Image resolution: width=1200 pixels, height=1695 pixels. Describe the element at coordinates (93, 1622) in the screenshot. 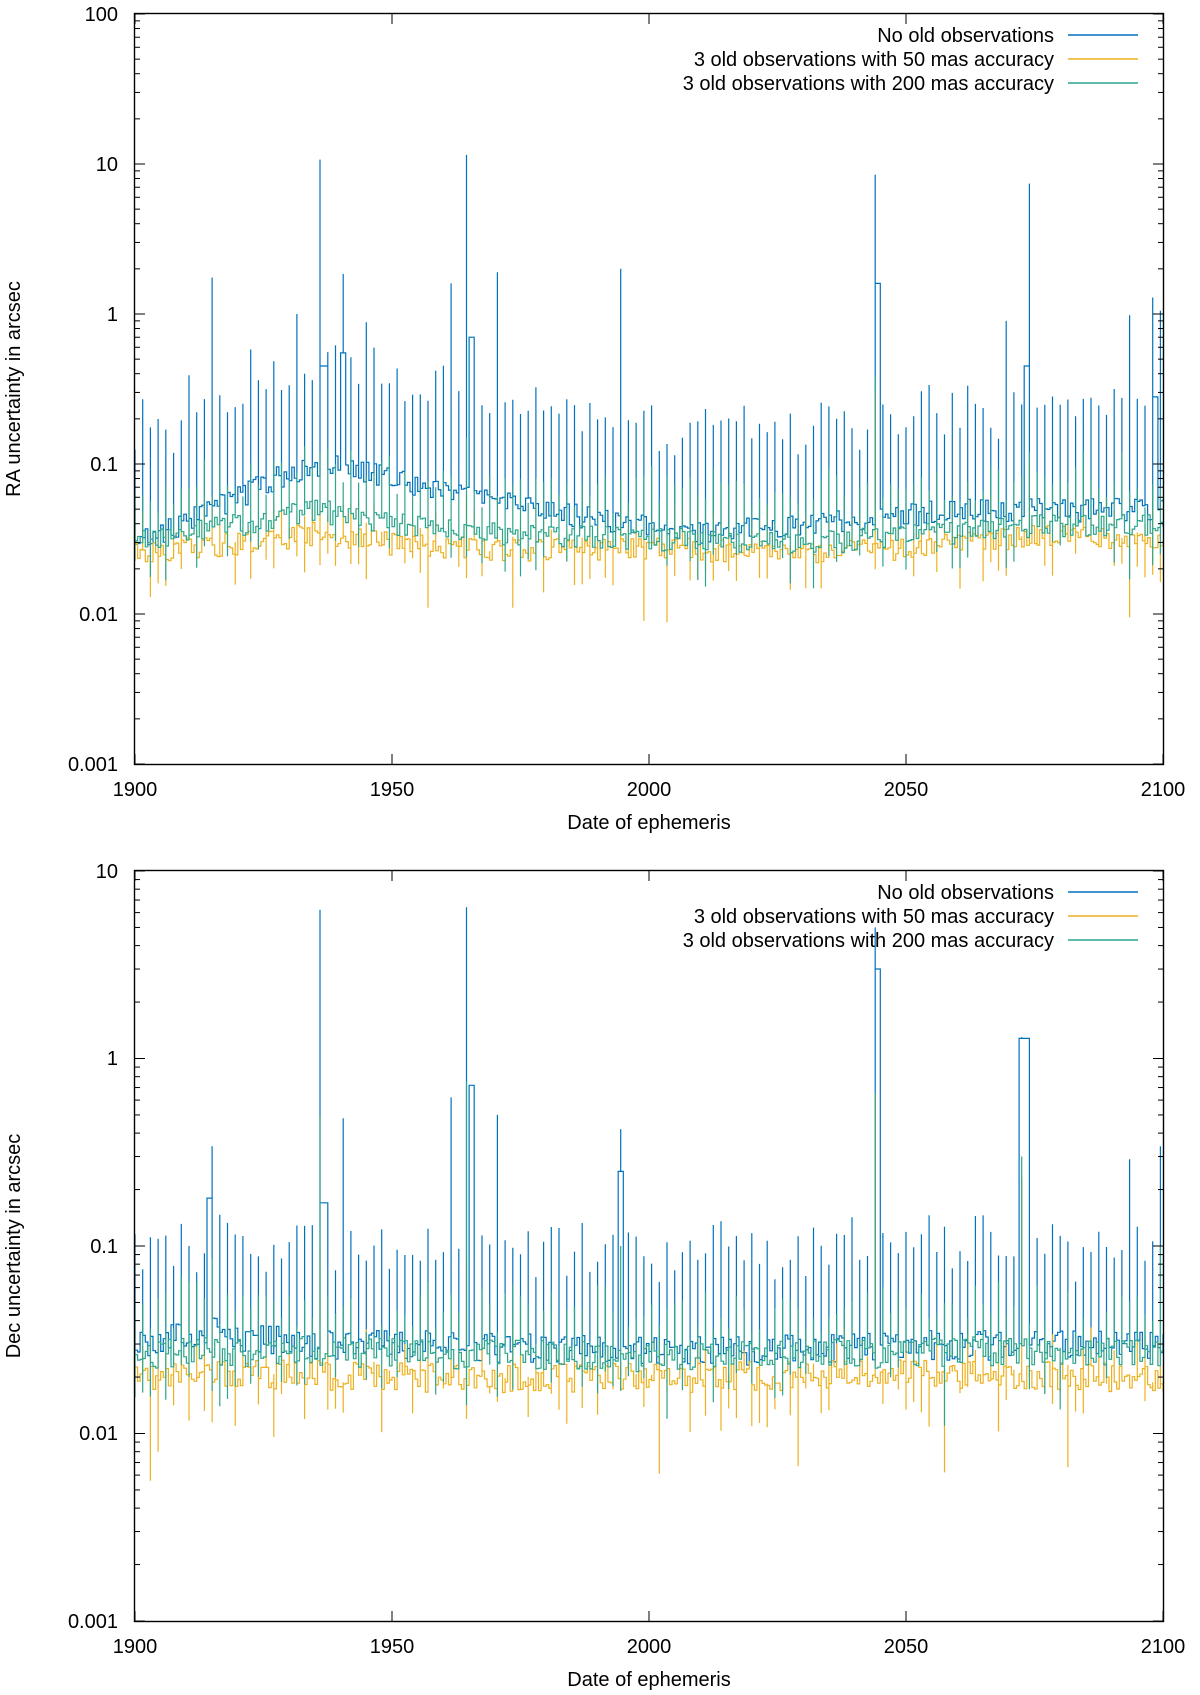

I see `dec-y-tick-label: 0.001` at that location.